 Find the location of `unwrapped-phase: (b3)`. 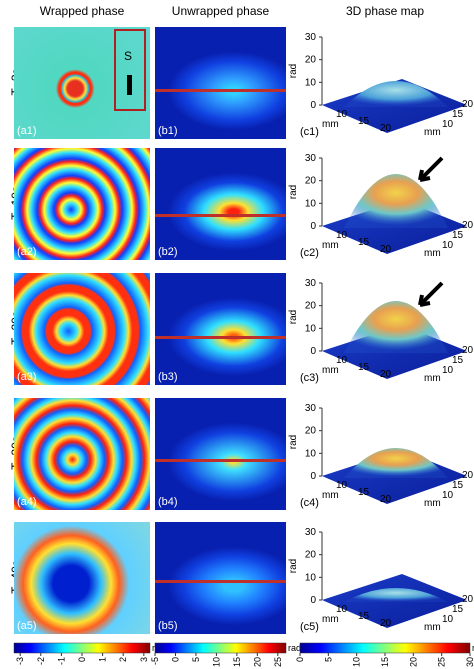

unwrapped-phase: (b3) is located at coordinates (220, 329).